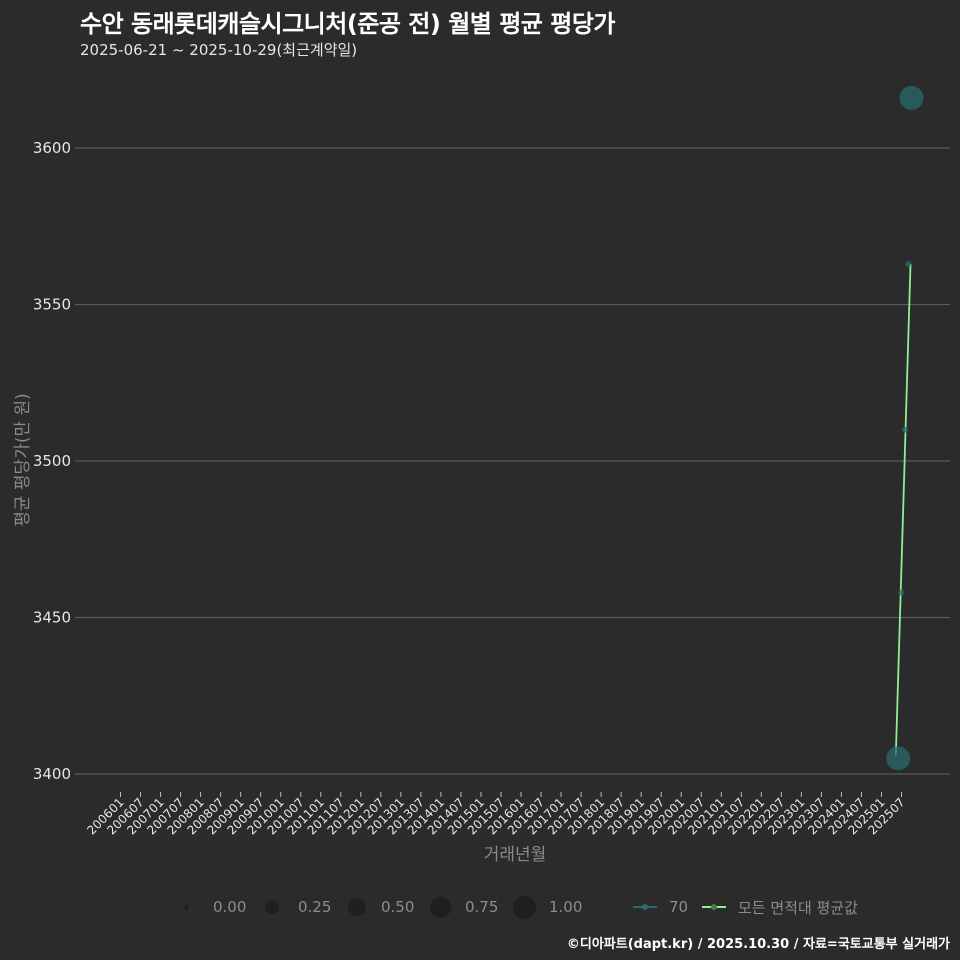 This screenshot has height=960, width=960. I want to click on legend-size-0: 0.00, so click(215, 907).